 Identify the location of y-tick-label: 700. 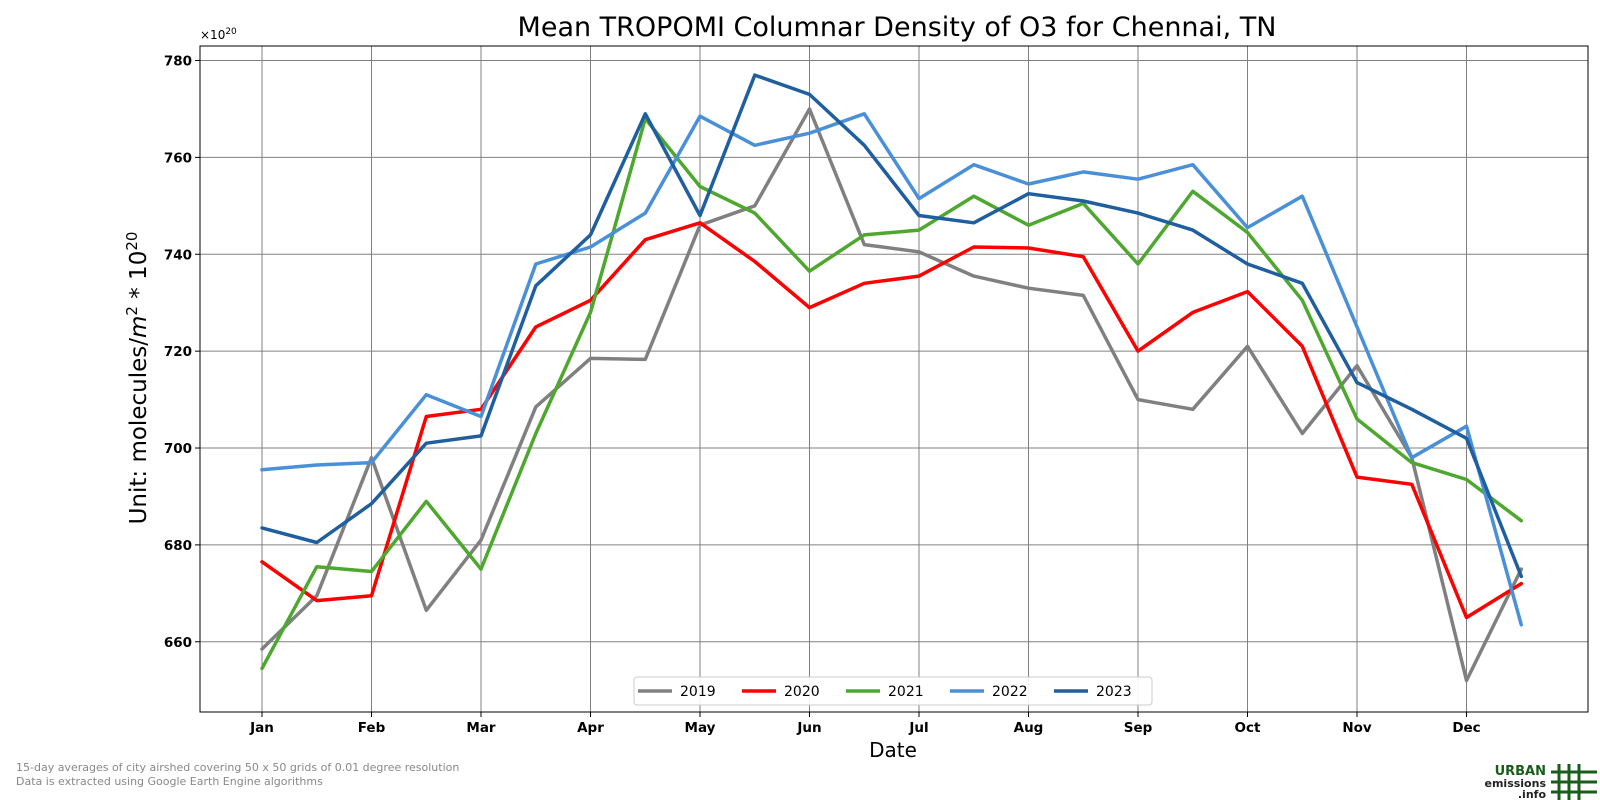
(178, 449).